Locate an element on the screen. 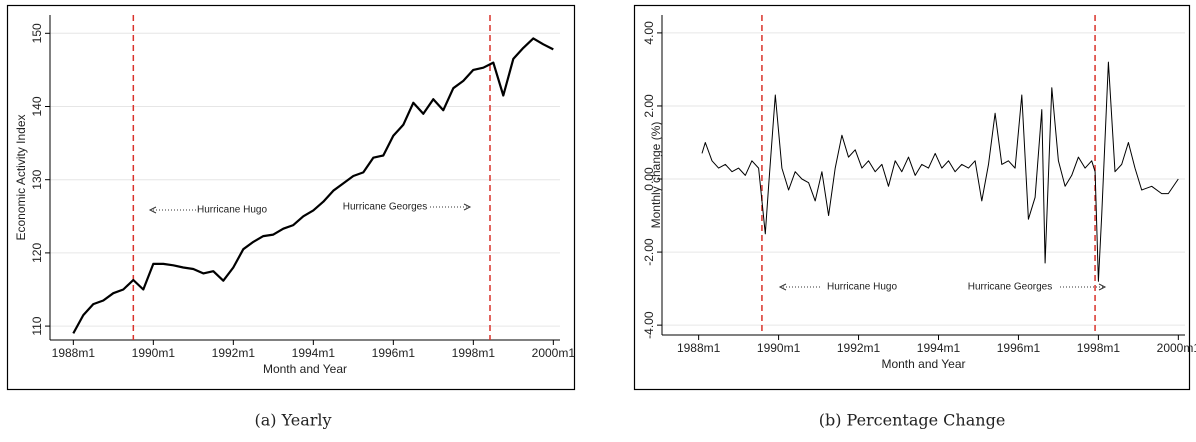 Image resolution: width=1196 pixels, height=442 pixels. y-tick-label: 150 is located at coordinates (37, 33).